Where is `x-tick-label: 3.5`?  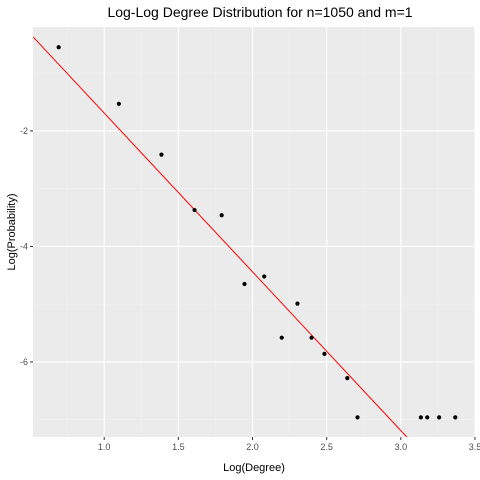 x-tick-label: 3.5 is located at coordinates (474, 447).